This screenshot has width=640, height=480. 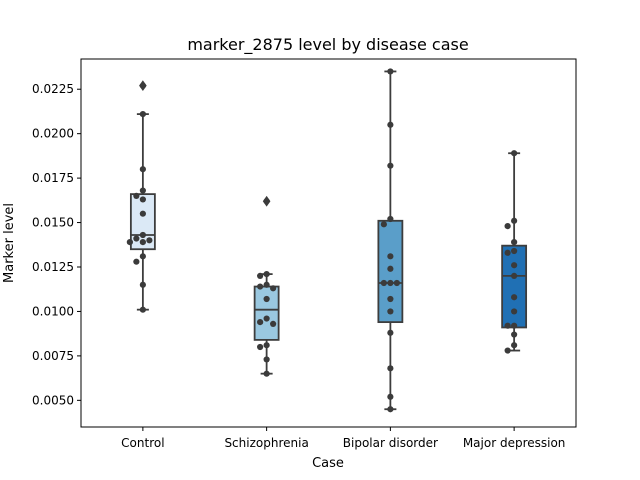 What do you see at coordinates (53, 311) in the screenshot?
I see `y-tick-label: 0.0100` at bounding box center [53, 311].